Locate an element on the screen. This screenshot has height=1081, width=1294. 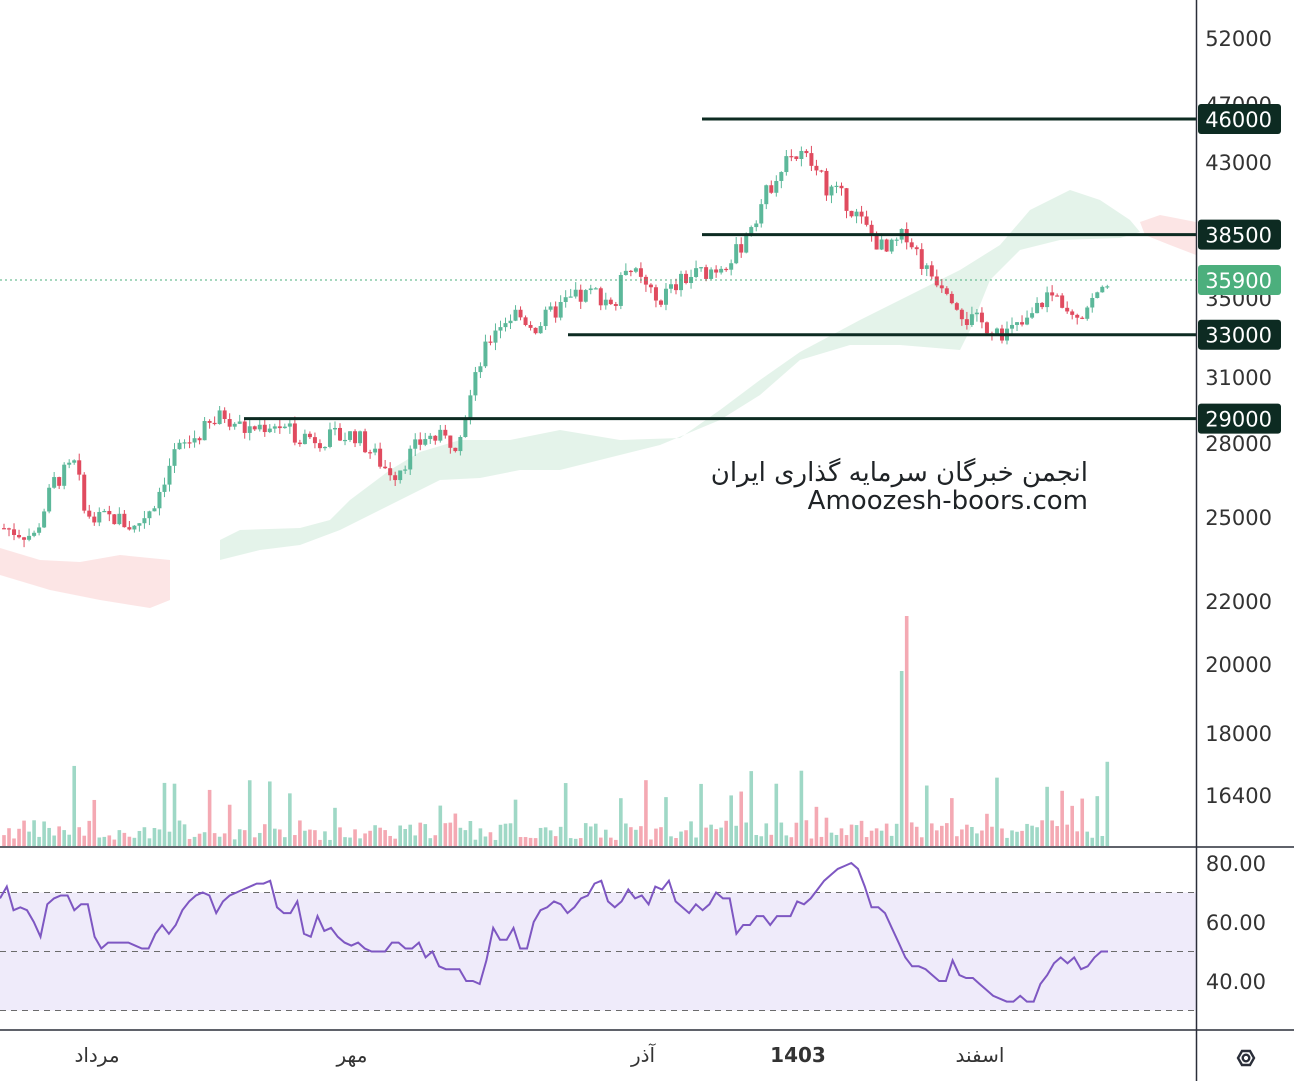
rsi-tick-label: 80.00 is located at coordinates (1236, 864).